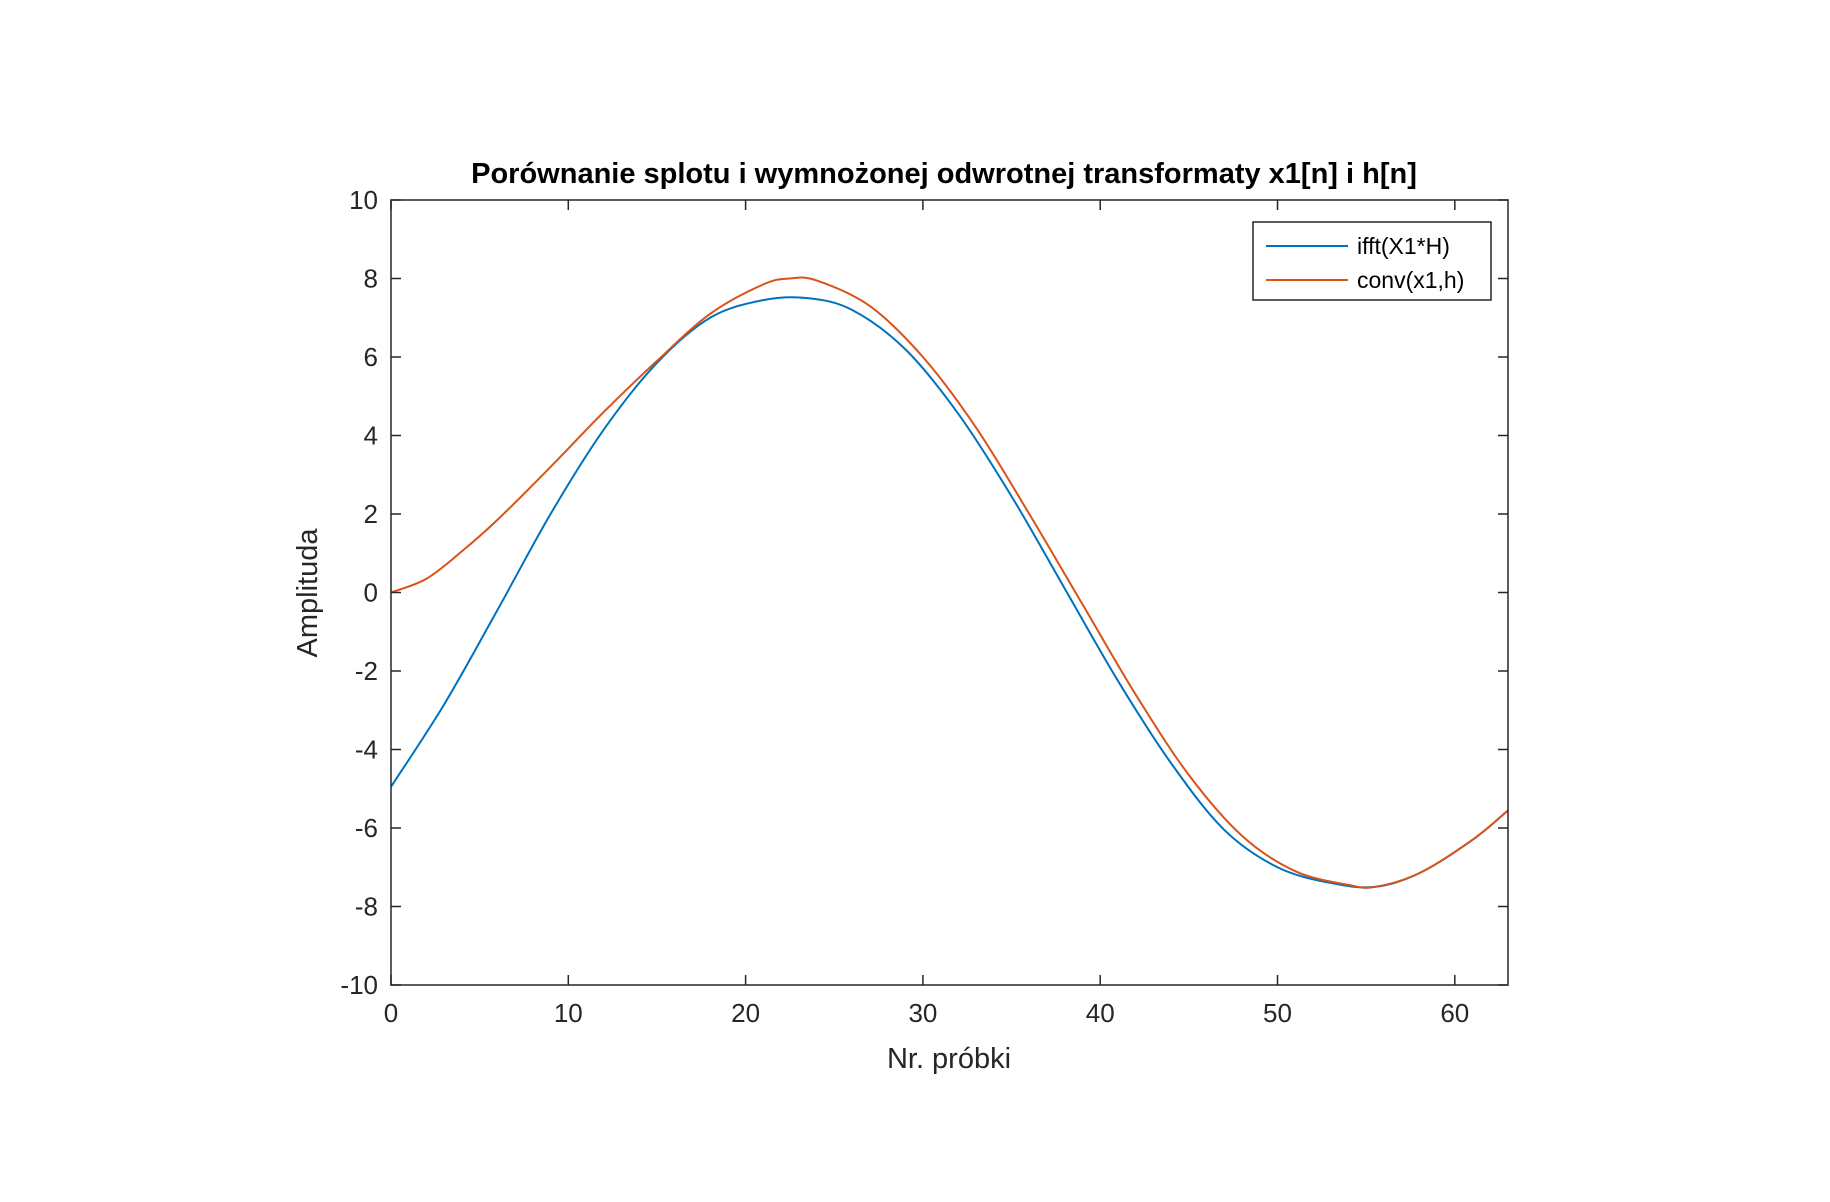  I want to click on legend-box, so click(1372, 261).